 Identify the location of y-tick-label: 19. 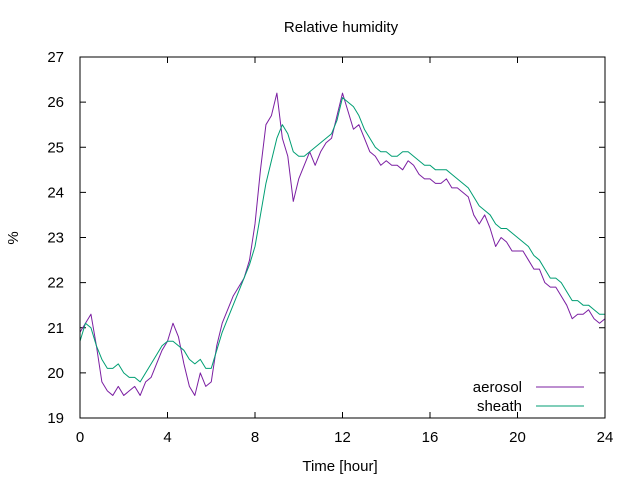
(55, 418).